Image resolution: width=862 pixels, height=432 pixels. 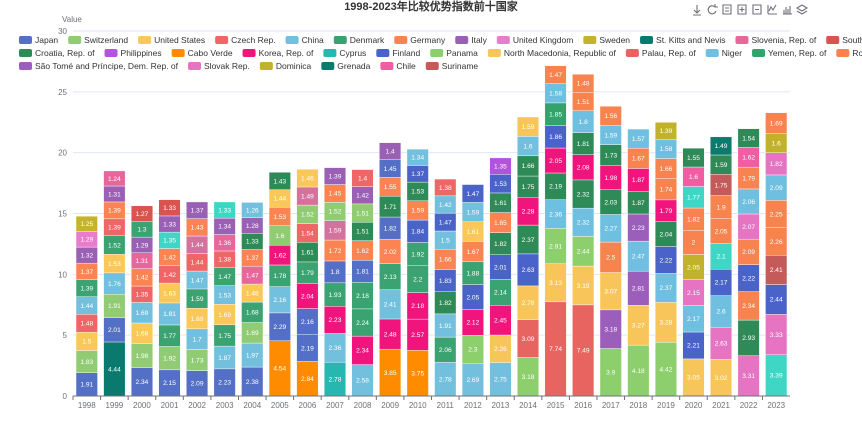 What do you see at coordinates (224, 210) in the screenshot?
I see `bar-segment-hungary-2003` at bounding box center [224, 210].